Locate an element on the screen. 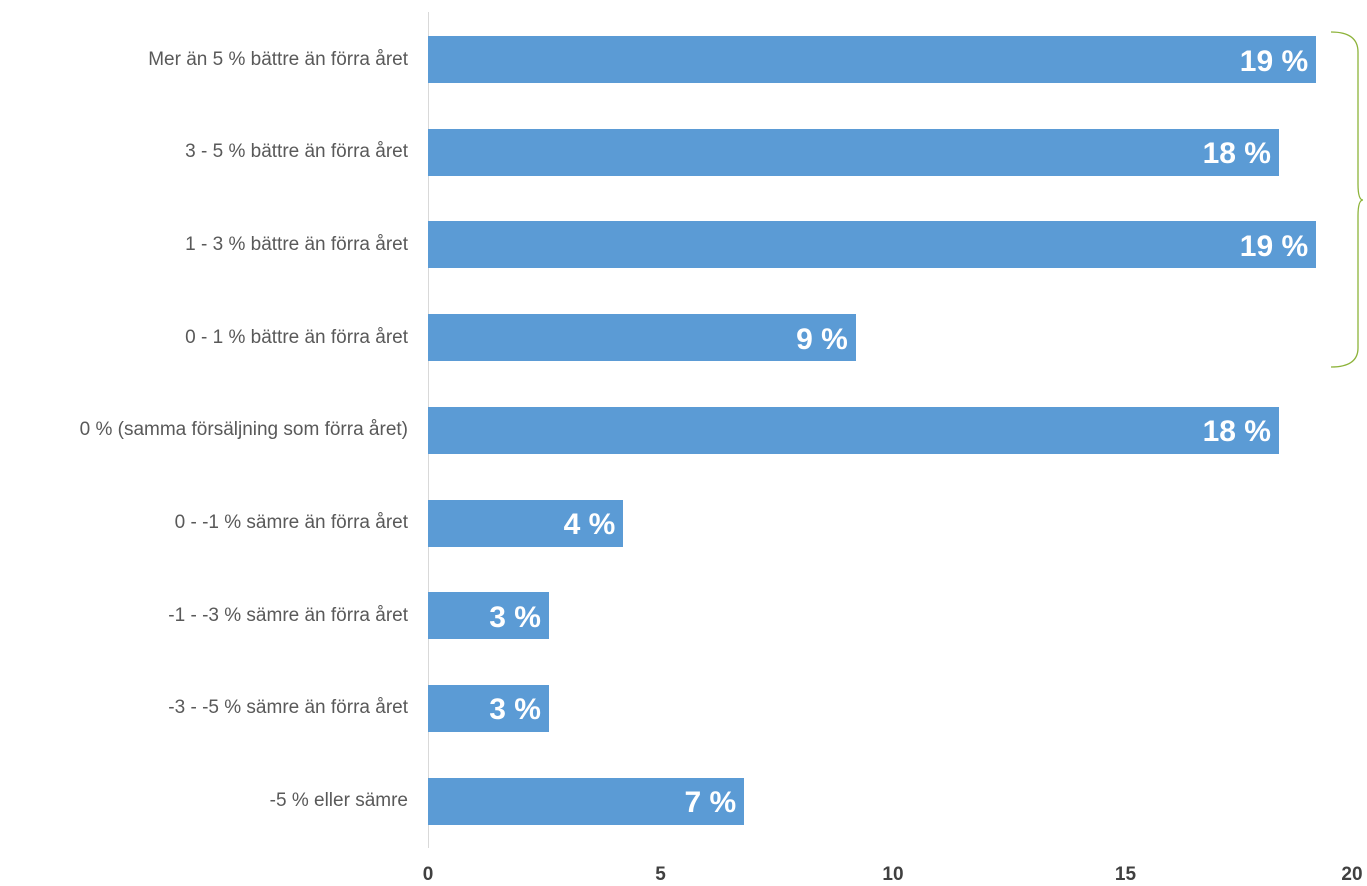 This screenshot has width=1367, height=886. category-label: 3 - 5 % bättre än förra året is located at coordinates (296, 152).